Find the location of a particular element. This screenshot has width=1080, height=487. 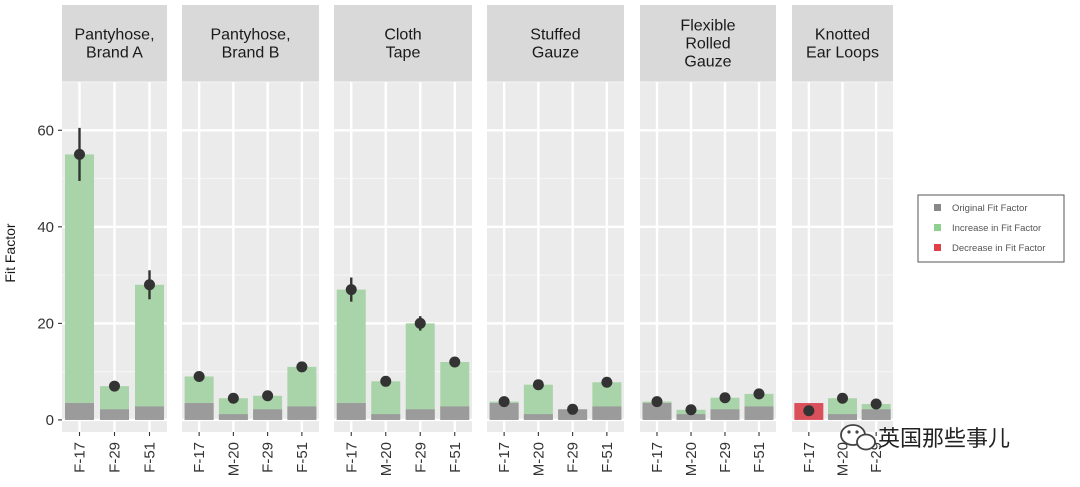

y-tick-label: 20 is located at coordinates (45, 323).